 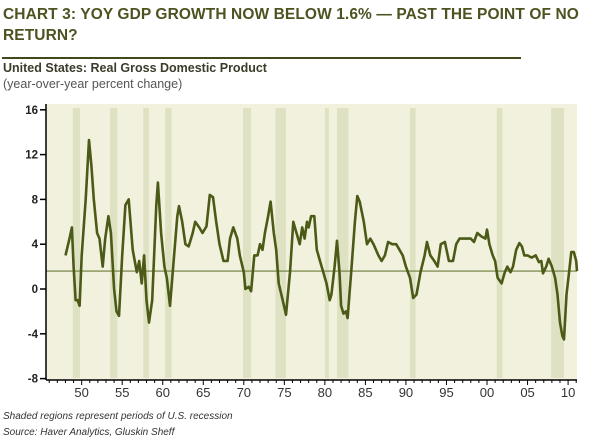 What do you see at coordinates (163, 392) in the screenshot?
I see `x-tick-label: 60` at bounding box center [163, 392].